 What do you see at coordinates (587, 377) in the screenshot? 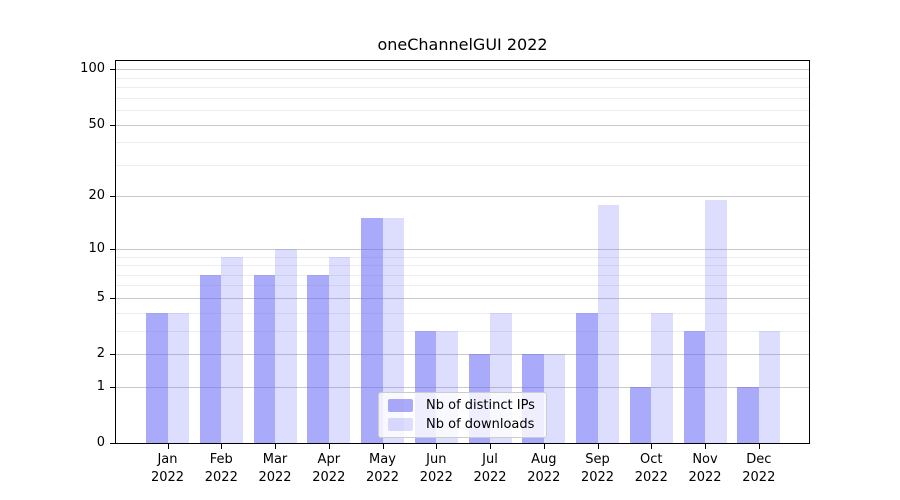
I see `bar-ips-sep` at bounding box center [587, 377].